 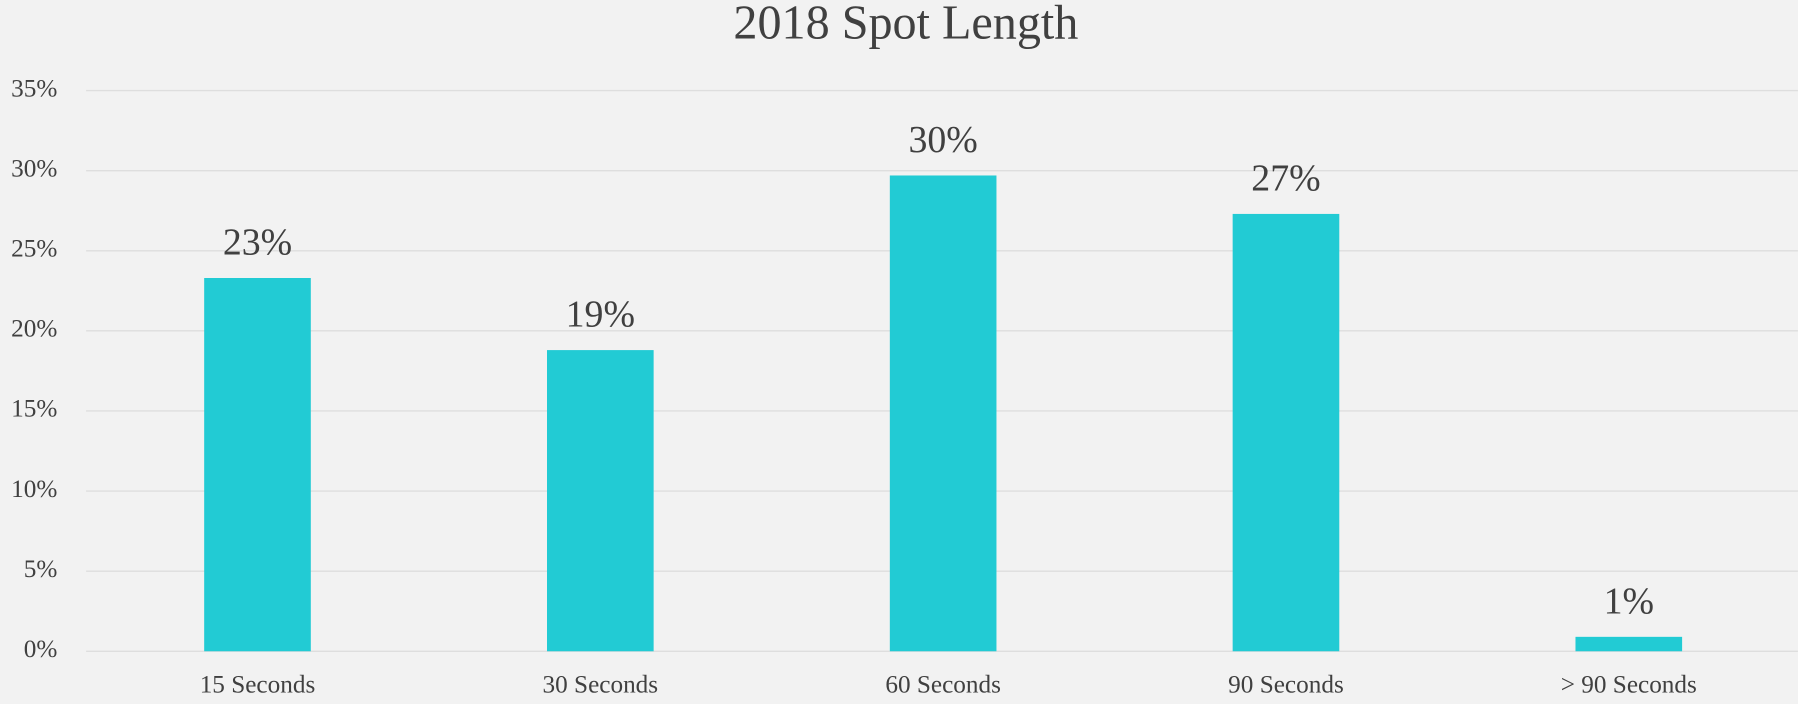 What do you see at coordinates (34, 168) in the screenshot?
I see `y-tick-label: 30%` at bounding box center [34, 168].